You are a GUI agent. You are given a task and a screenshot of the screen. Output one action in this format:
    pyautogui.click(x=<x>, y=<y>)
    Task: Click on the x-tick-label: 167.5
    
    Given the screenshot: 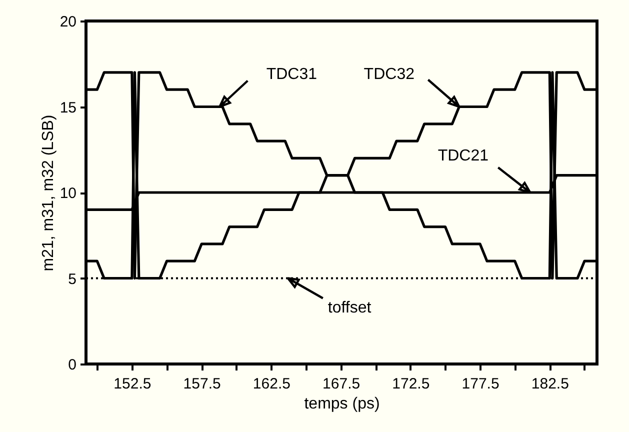 What is the action you would take?
    pyautogui.click(x=341, y=384)
    